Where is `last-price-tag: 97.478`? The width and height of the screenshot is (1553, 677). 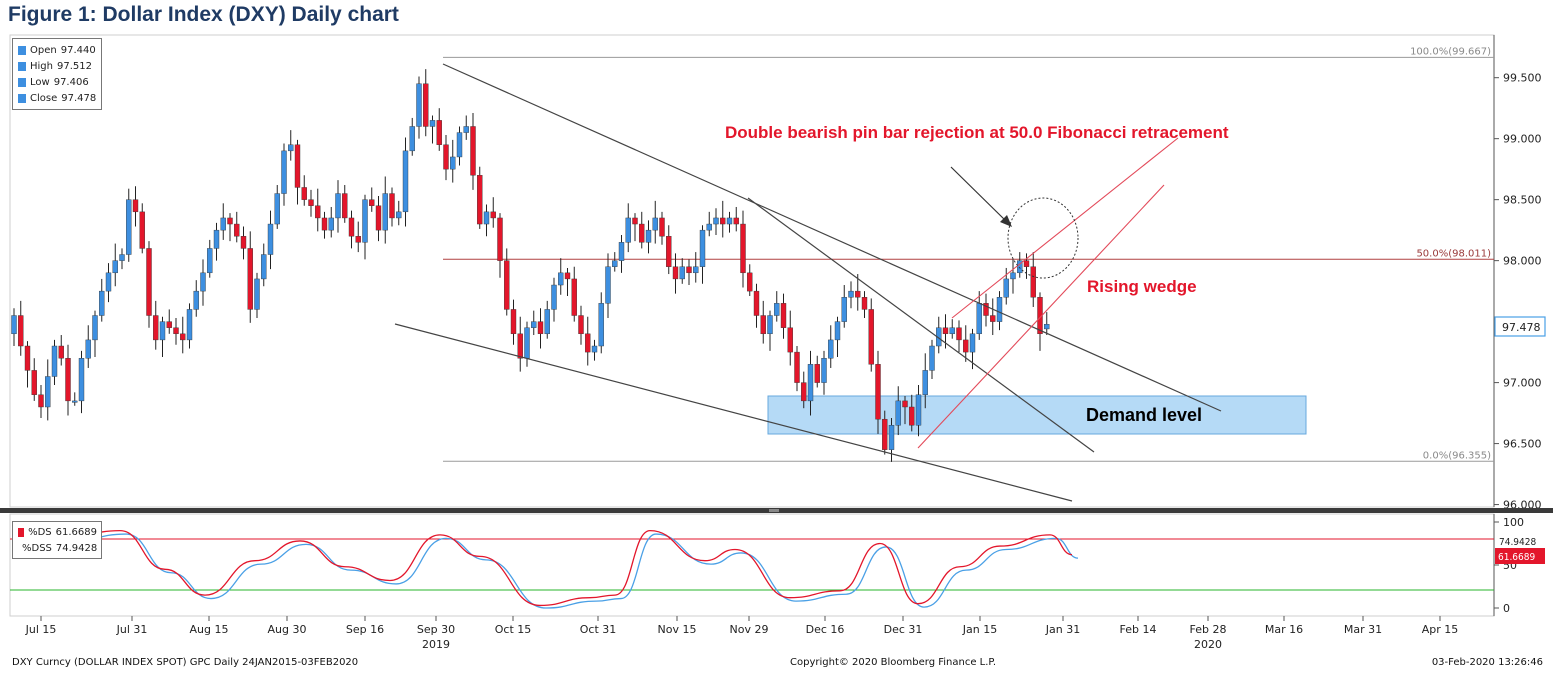 last-price-tag: 97.478 is located at coordinates (1520, 326).